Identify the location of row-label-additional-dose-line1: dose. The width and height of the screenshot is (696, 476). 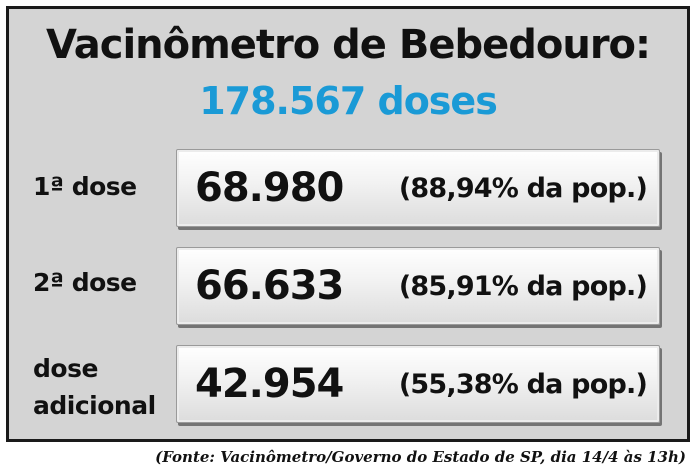
(65, 368).